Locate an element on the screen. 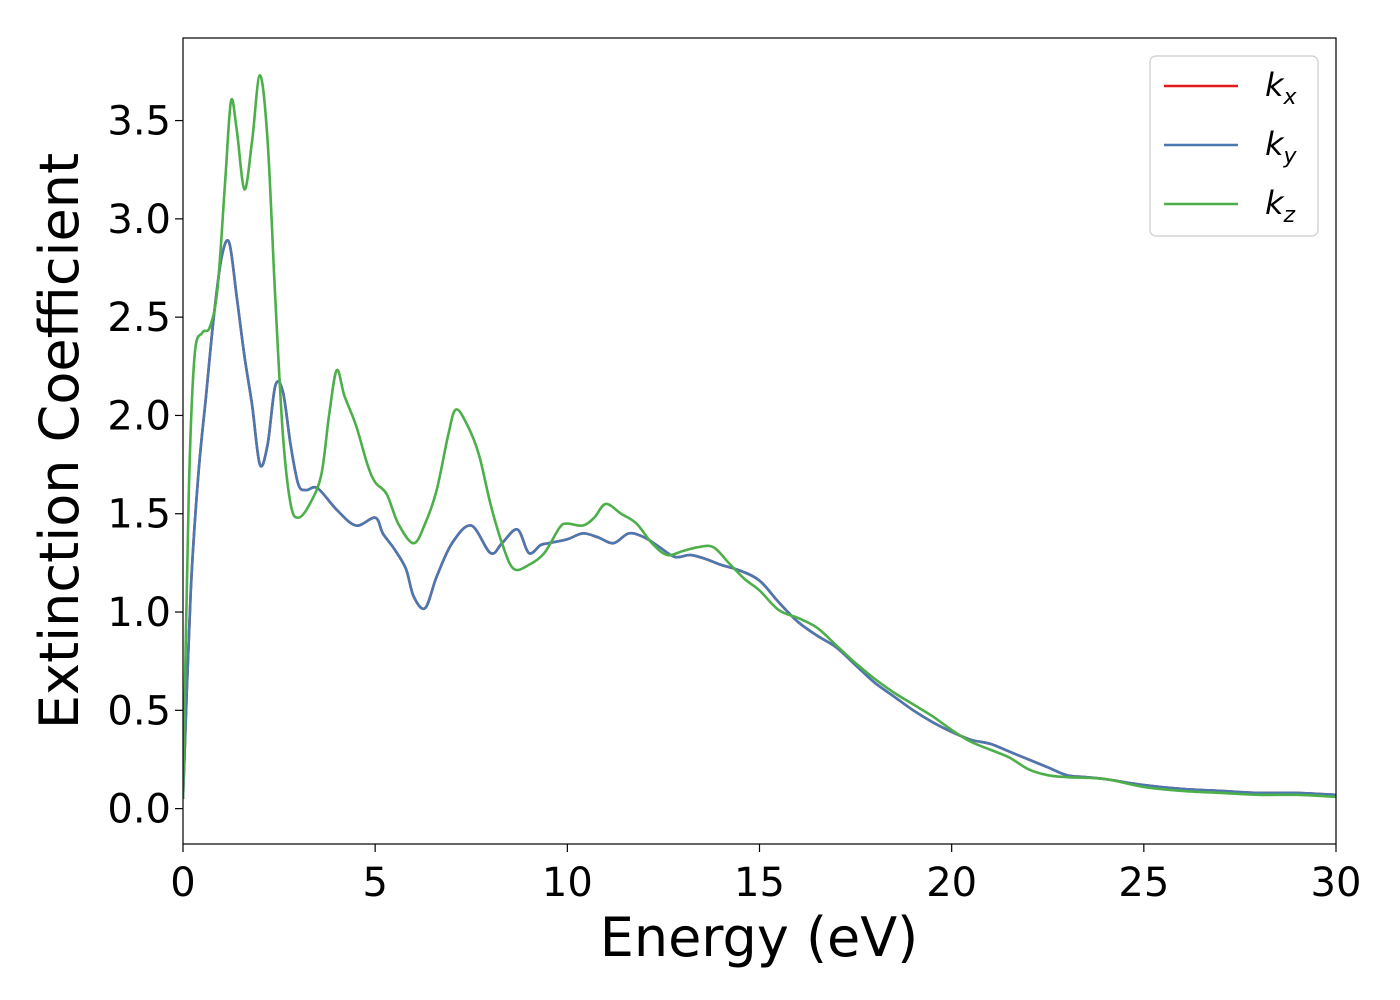 This screenshot has width=1400, height=1000. x-tick-label: 10 is located at coordinates (567, 883).